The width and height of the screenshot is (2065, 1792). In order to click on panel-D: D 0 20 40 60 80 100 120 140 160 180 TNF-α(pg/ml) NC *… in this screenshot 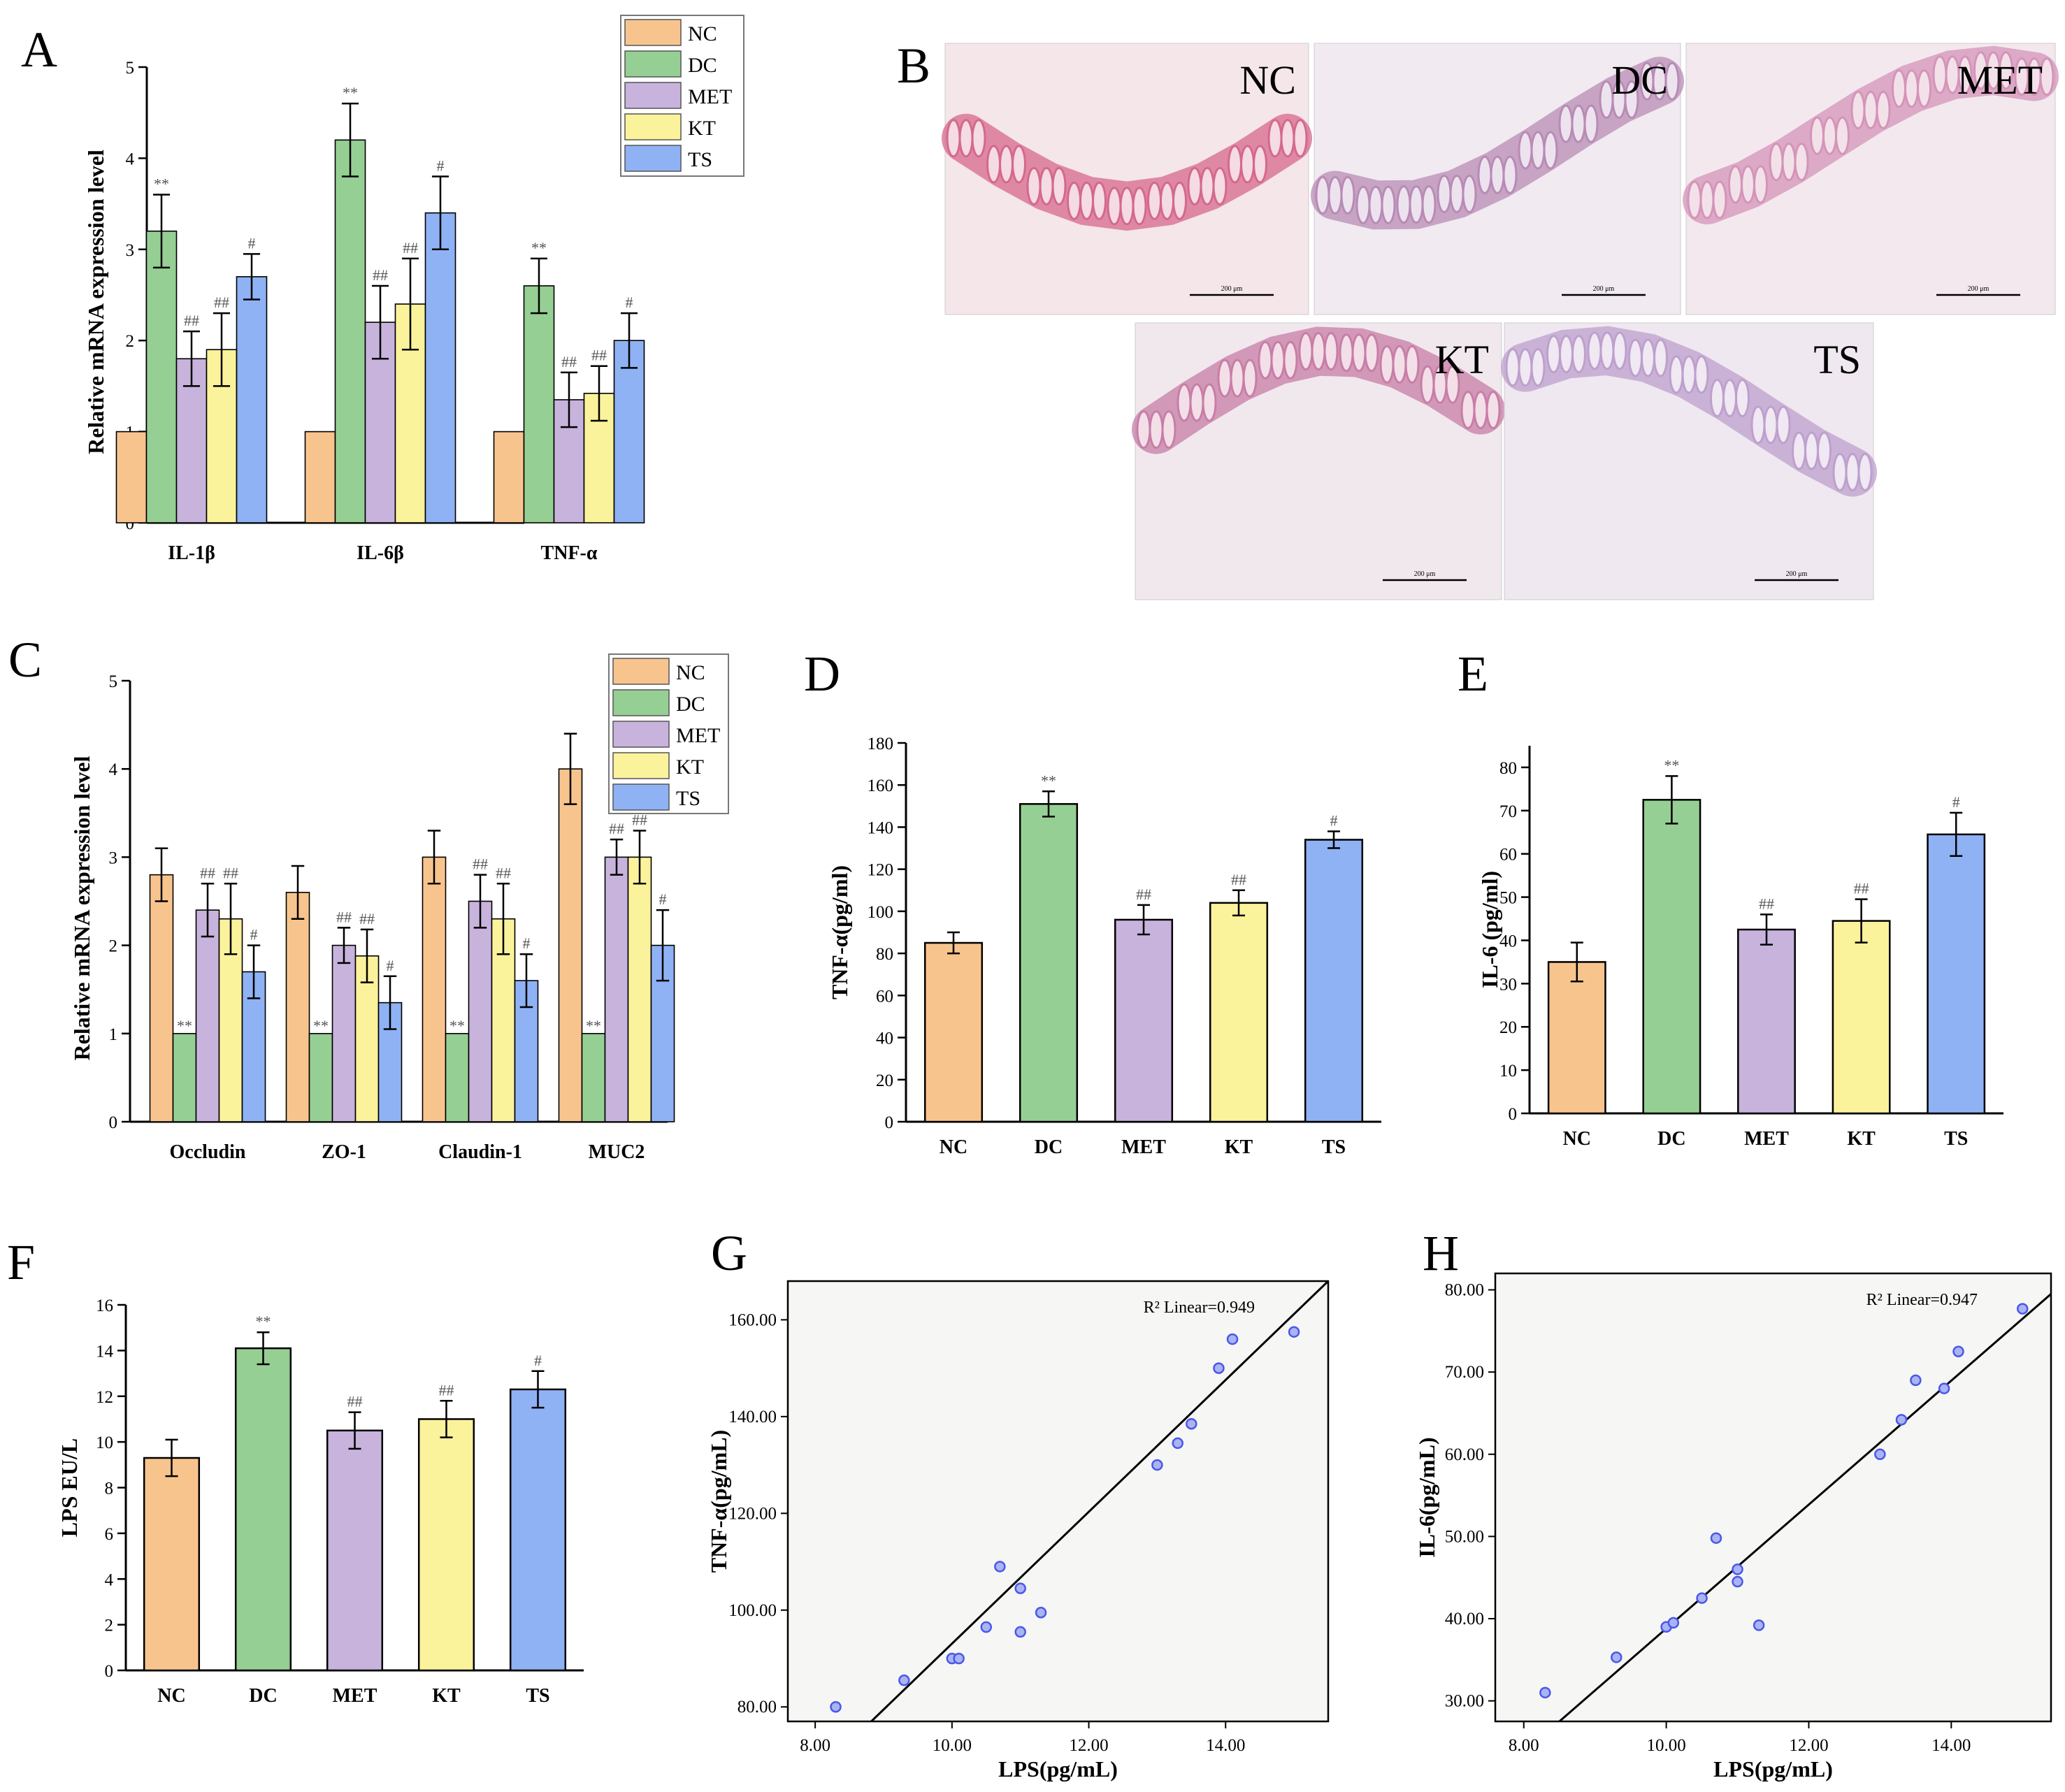, I will do `click(1092, 902)`.